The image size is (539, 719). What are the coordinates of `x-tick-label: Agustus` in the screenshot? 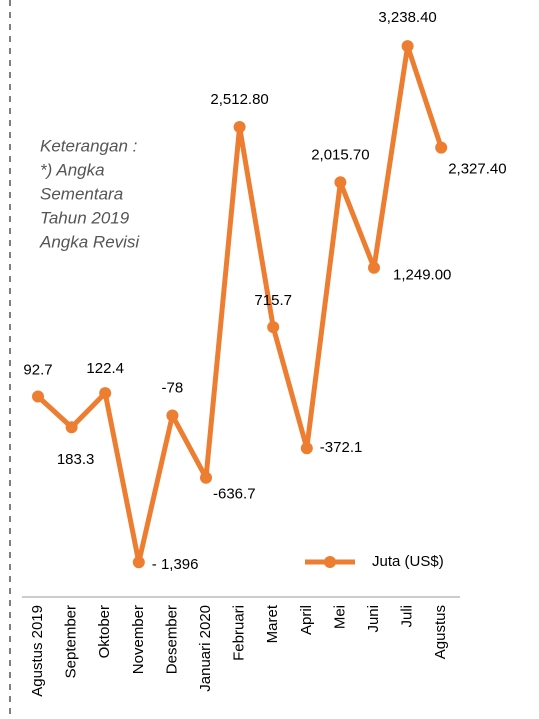 It's located at (440, 632).